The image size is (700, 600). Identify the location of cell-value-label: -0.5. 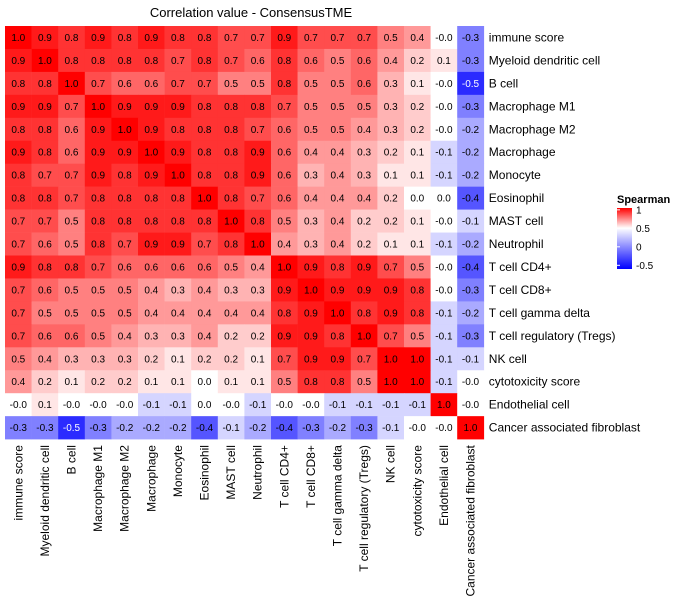
(72, 428).